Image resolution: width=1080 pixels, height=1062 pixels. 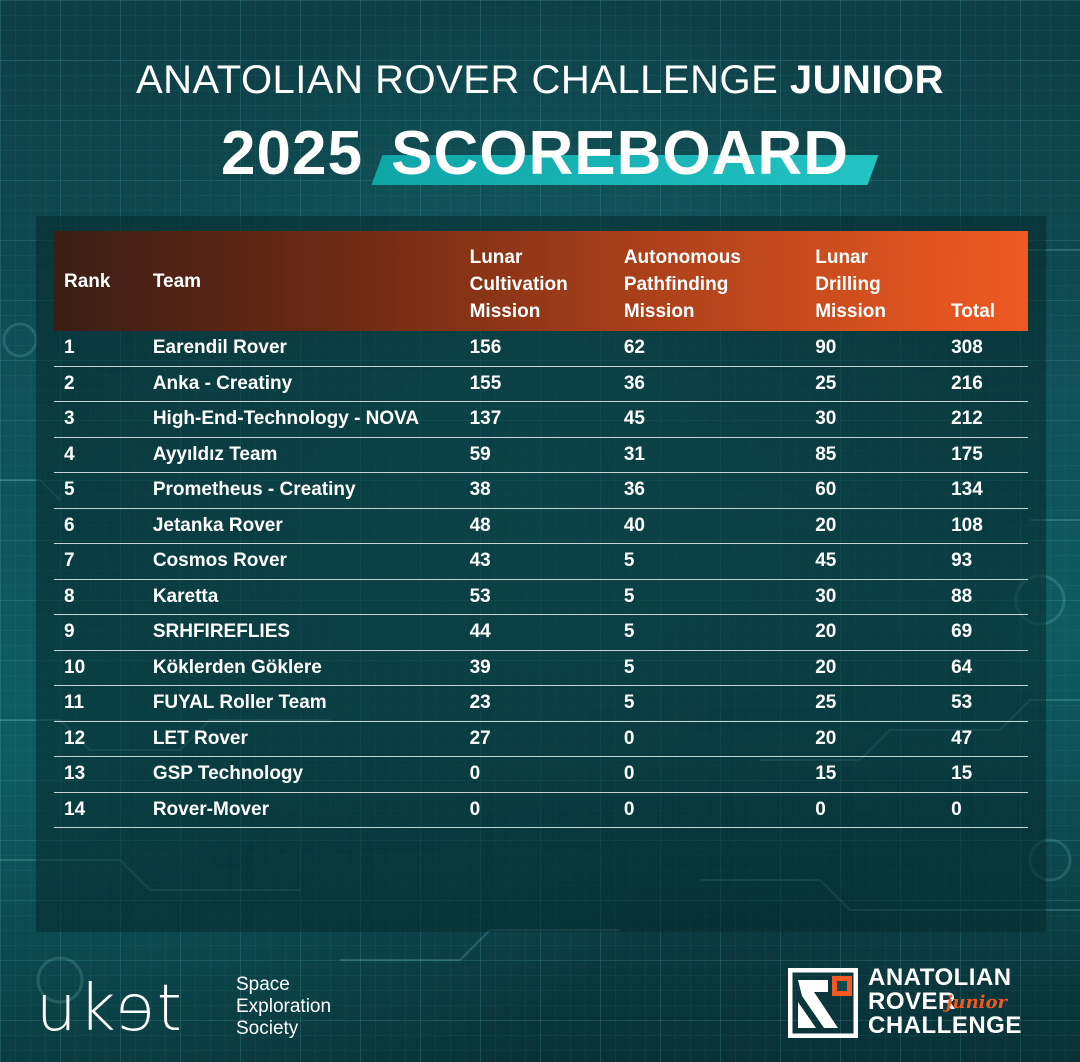 I want to click on cell-autonomous-pathfinding: 31, so click(x=711, y=455).